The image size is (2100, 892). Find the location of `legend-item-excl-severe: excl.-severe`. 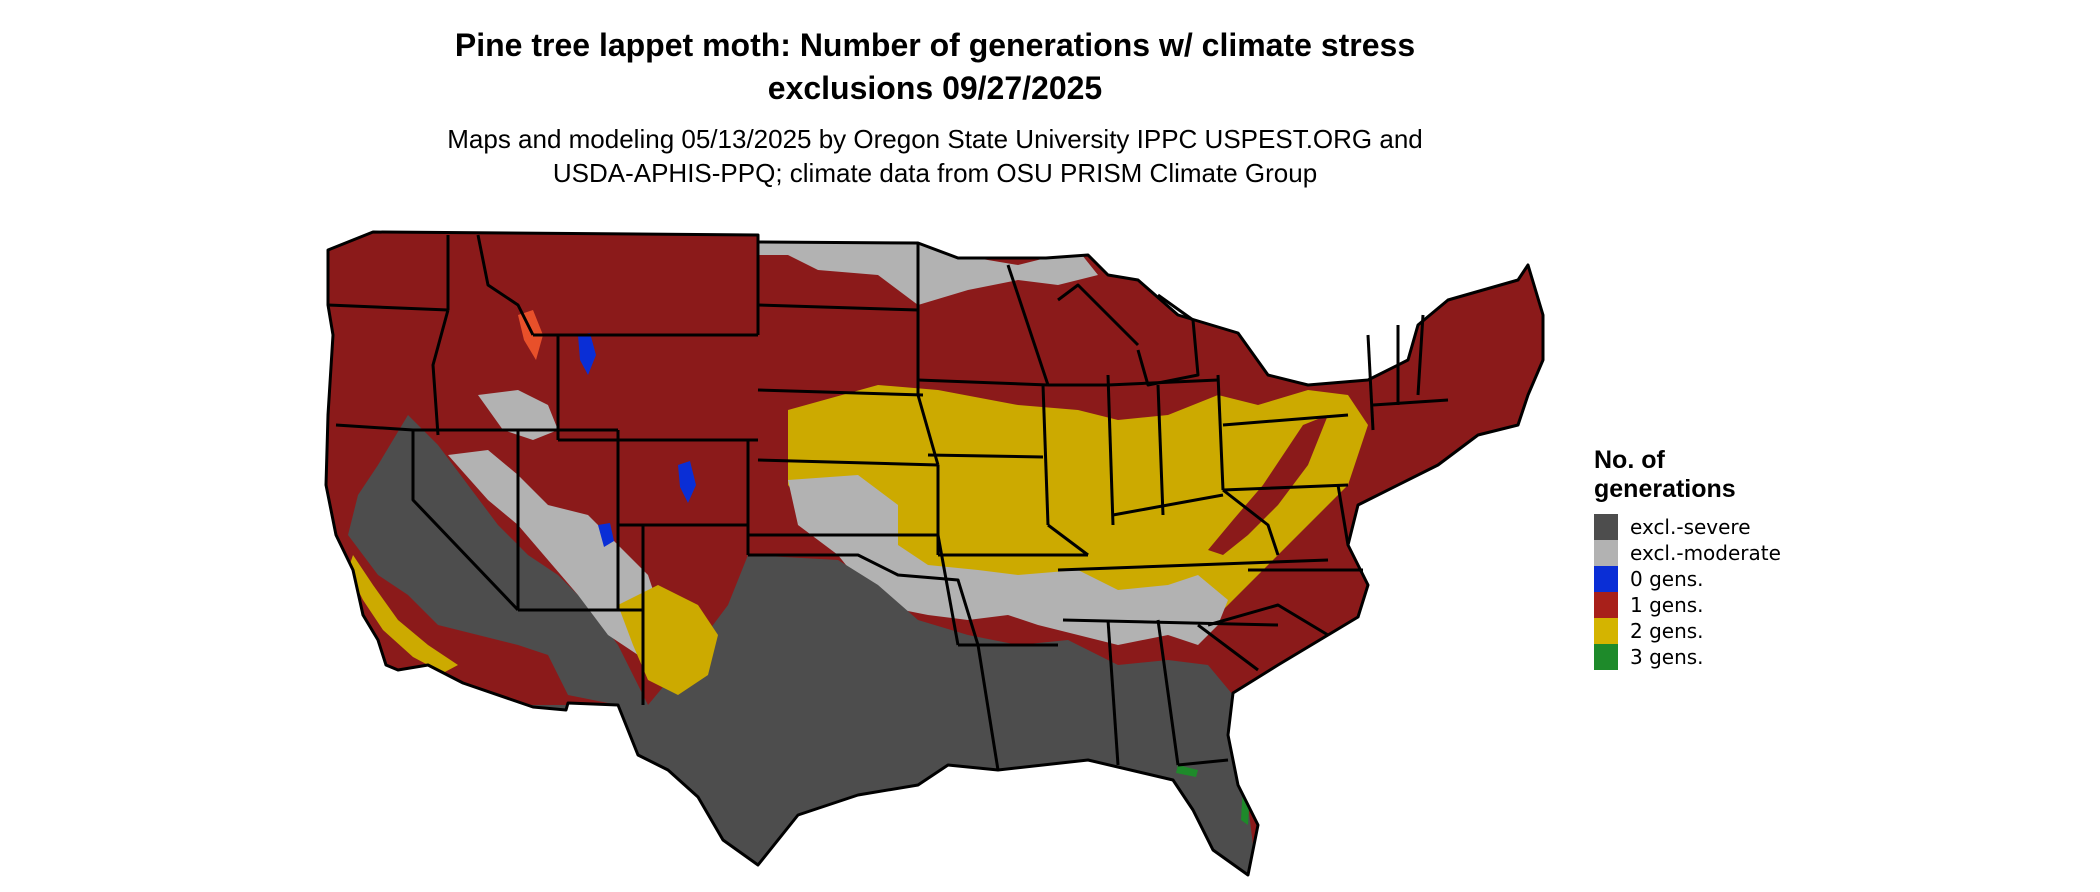

legend-item-excl-severe: excl.-severe is located at coordinates (1734, 527).